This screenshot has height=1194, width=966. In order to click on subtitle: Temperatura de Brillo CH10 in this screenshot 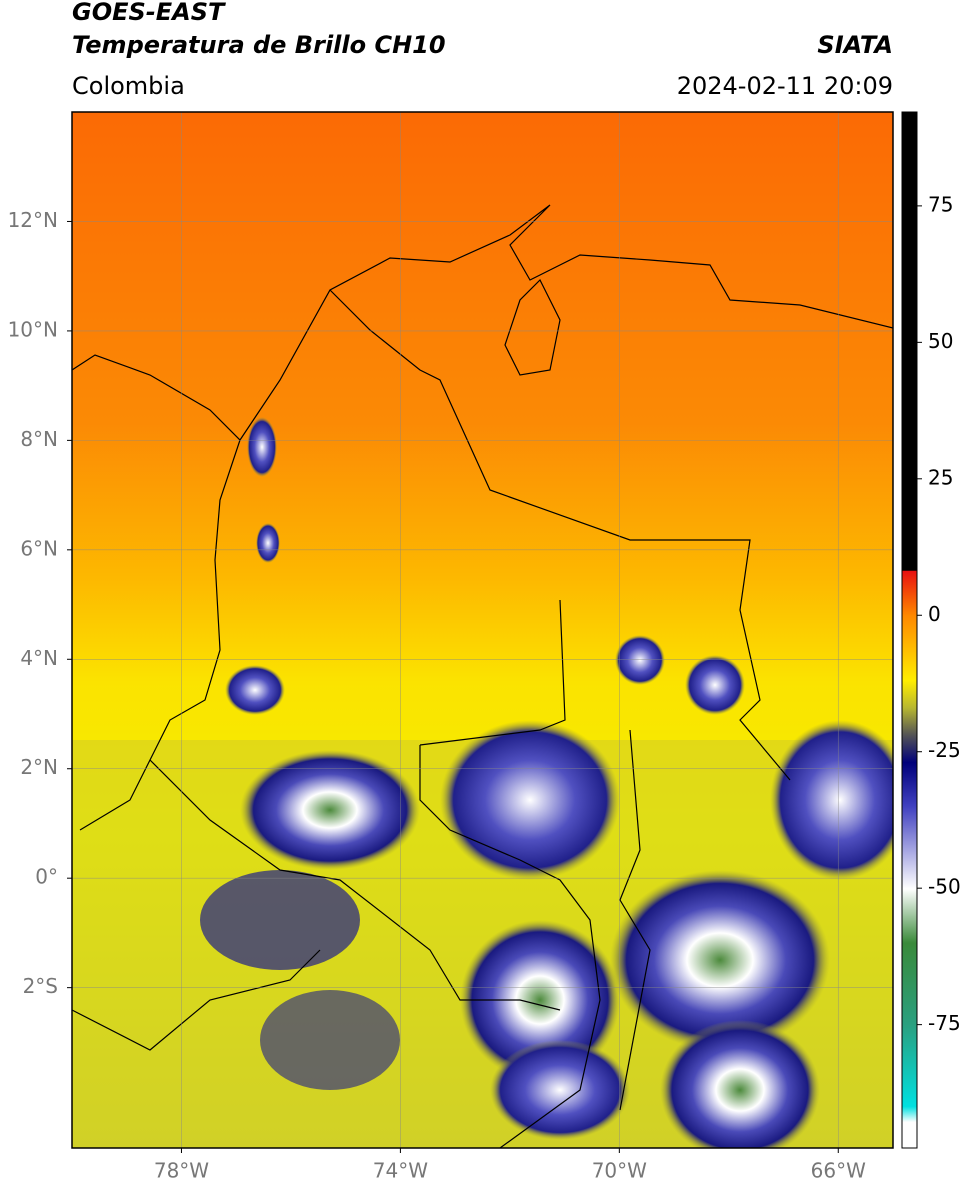, I will do `click(259, 45)`.